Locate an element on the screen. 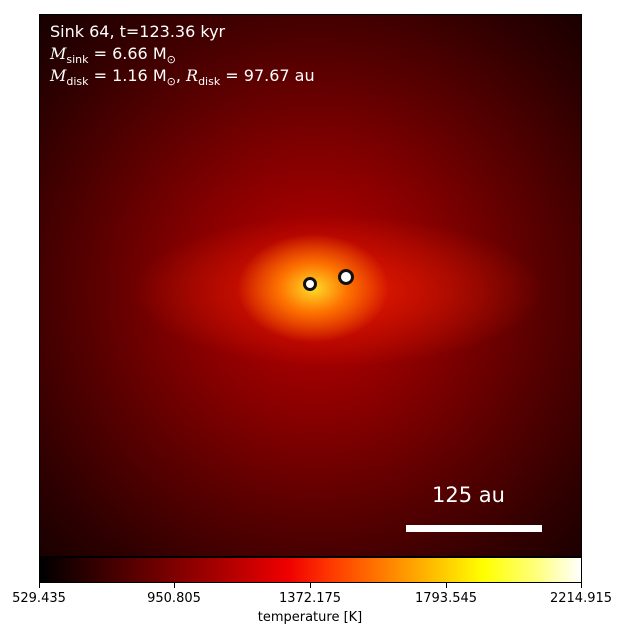 The image size is (624, 636). colorbar is located at coordinates (310, 570).